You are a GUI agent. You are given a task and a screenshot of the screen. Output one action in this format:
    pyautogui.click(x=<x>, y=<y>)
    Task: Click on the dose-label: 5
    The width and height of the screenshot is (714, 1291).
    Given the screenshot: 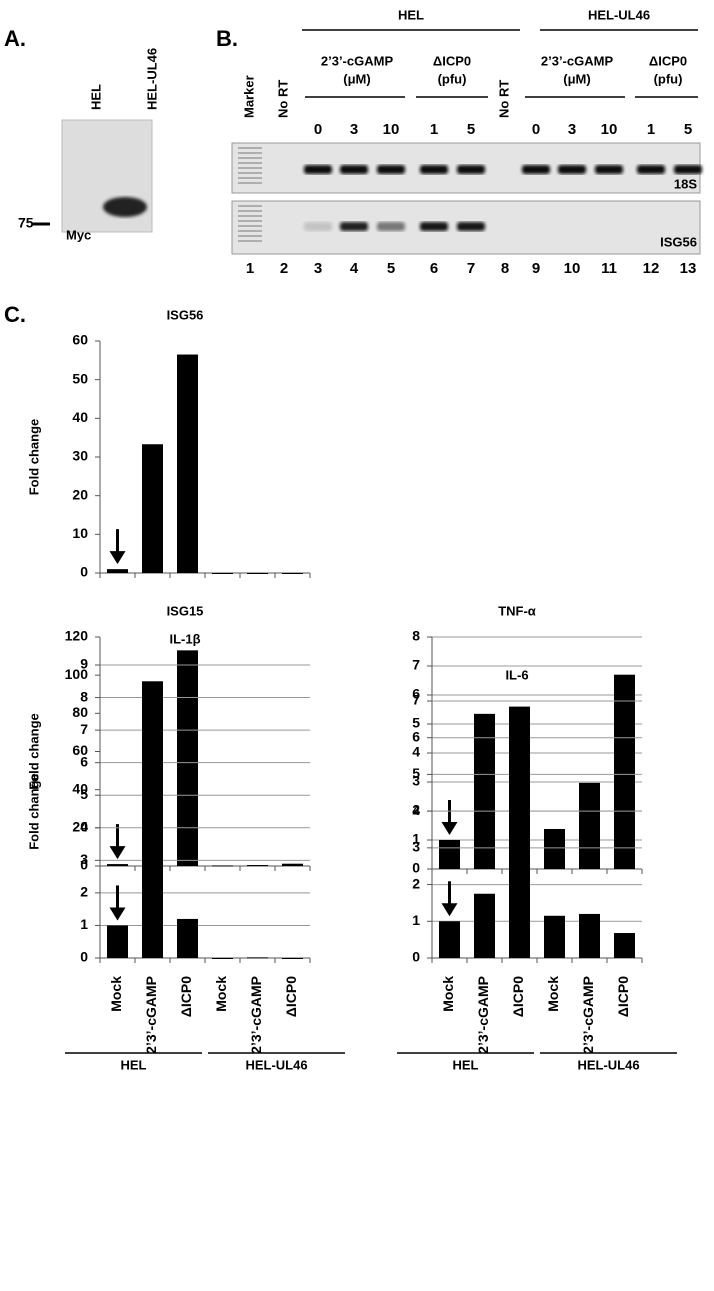 What is the action you would take?
    pyautogui.click(x=471, y=129)
    